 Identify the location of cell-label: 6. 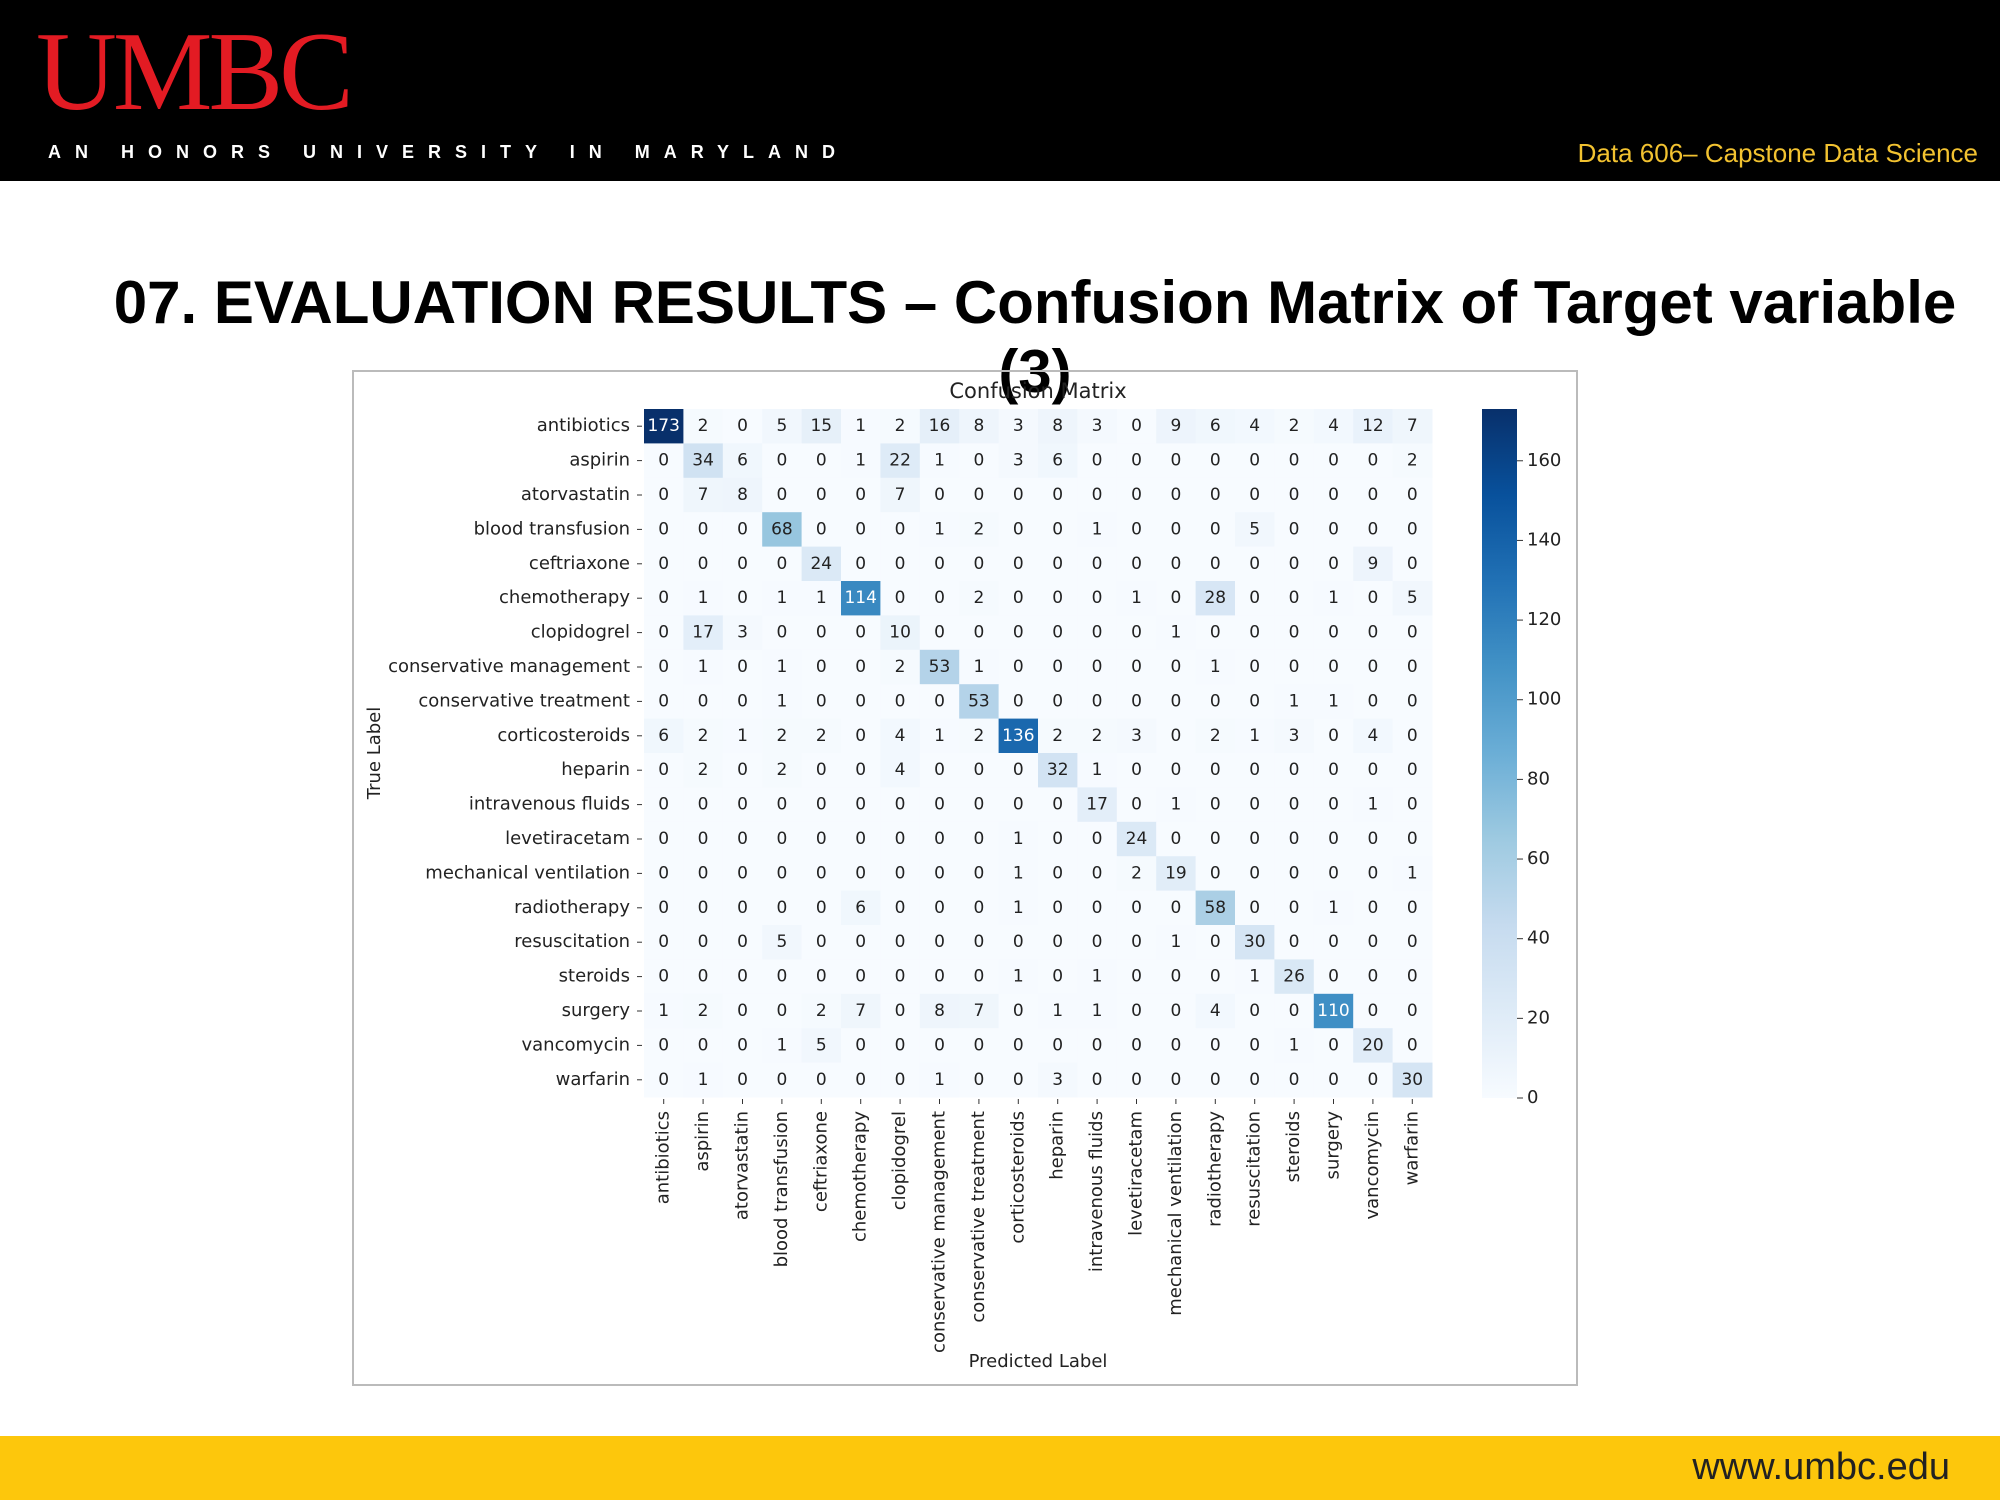
(742, 461).